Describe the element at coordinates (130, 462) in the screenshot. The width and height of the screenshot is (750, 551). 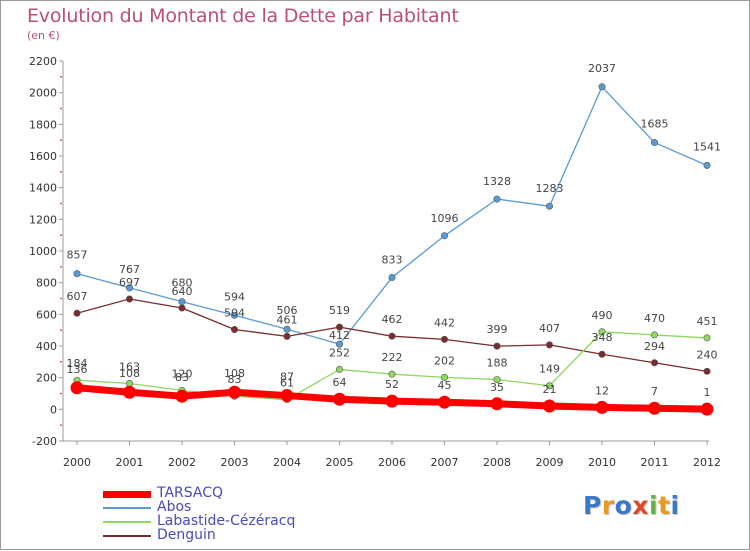
I see `x-tick-label: 2001` at that location.